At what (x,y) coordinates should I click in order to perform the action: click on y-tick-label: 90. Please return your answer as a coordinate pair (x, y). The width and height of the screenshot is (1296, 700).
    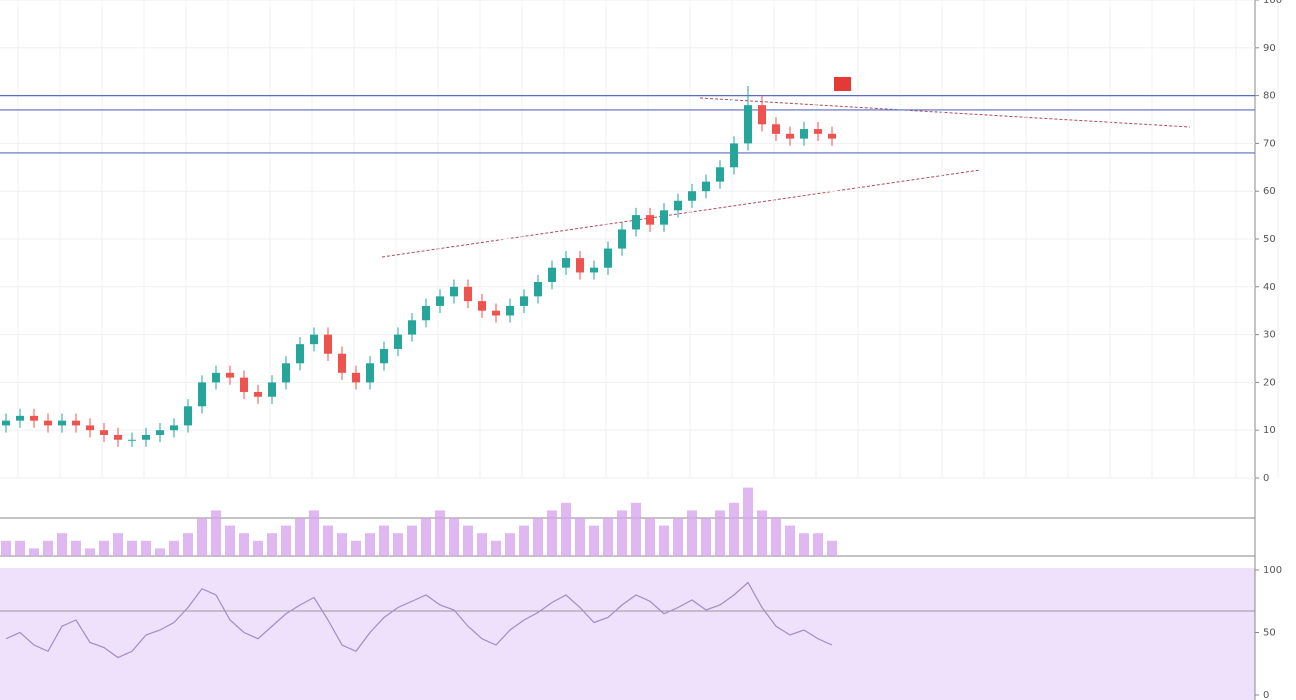
    Looking at the image, I should click on (1269, 48).